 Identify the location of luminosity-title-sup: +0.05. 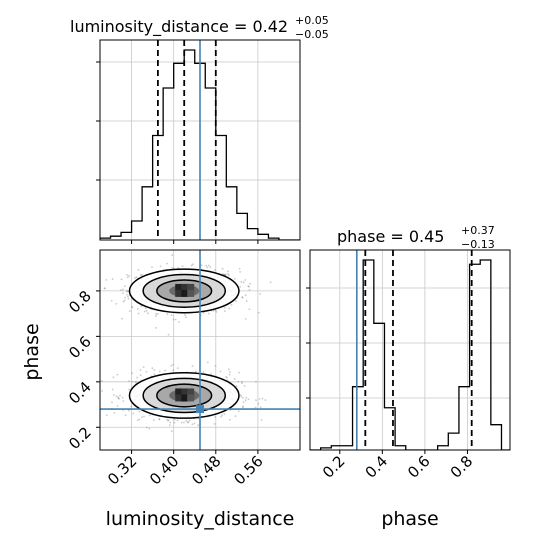
(312, 20).